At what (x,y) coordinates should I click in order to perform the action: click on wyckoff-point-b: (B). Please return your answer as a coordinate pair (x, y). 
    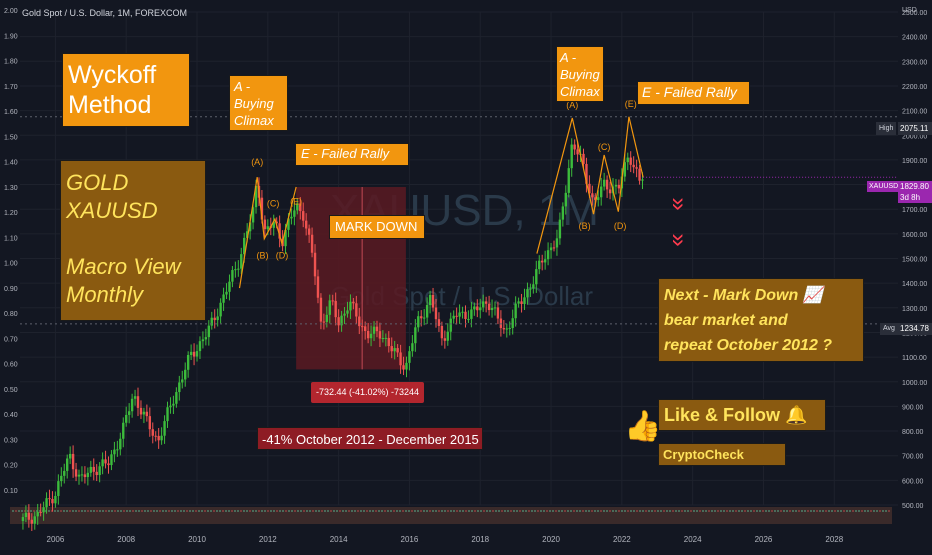
    Looking at the image, I should click on (263, 256).